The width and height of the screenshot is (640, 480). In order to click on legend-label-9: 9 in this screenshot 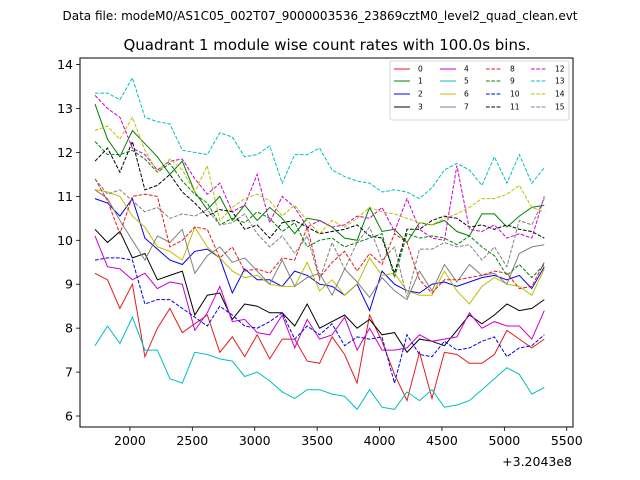, I will do `click(512, 81)`.